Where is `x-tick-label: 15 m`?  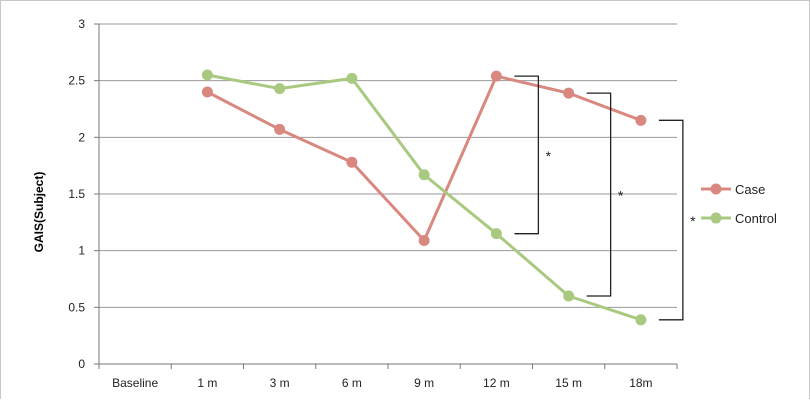
x-tick-label: 15 m is located at coordinates (568, 383).